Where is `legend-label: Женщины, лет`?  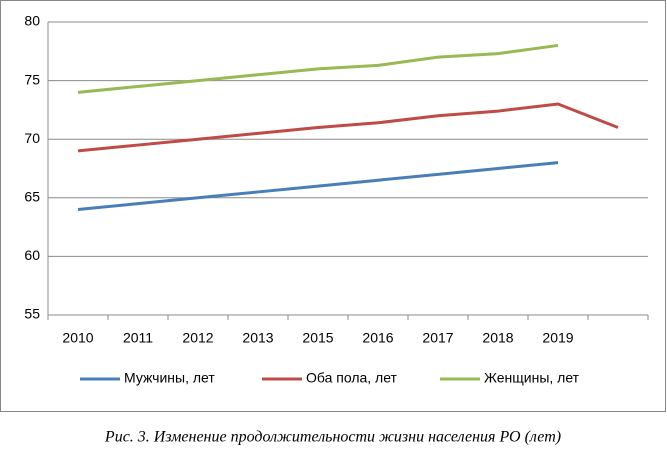
legend-label: Женщины, лет is located at coordinates (532, 378).